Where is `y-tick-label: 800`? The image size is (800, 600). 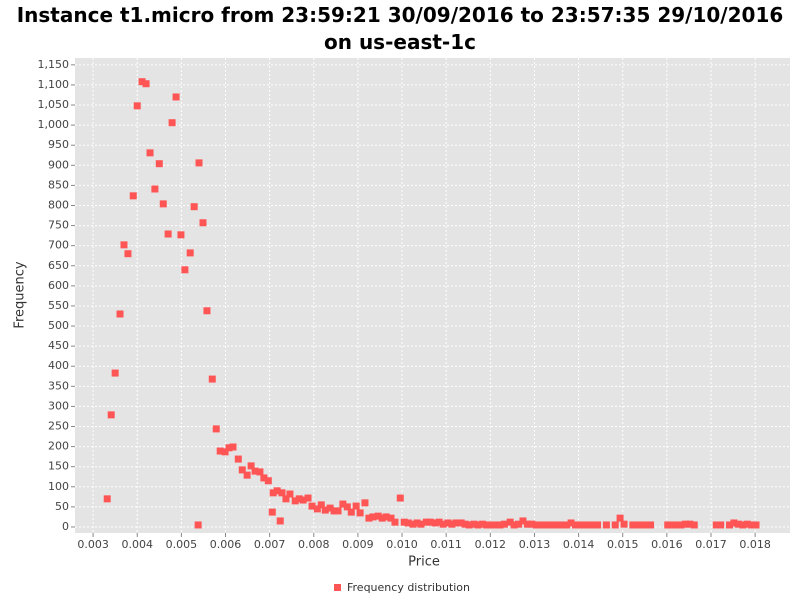 y-tick-label: 800 is located at coordinates (58, 204).